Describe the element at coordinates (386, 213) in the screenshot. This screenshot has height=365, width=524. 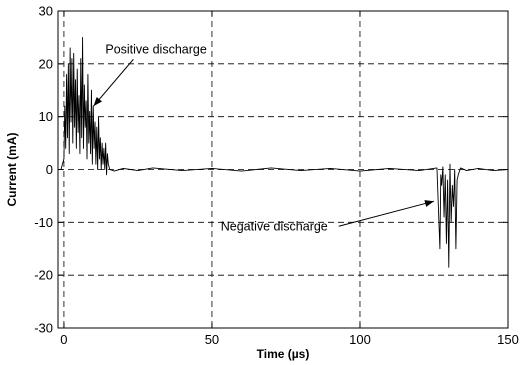
I see `arrow-negative-discharge` at that location.